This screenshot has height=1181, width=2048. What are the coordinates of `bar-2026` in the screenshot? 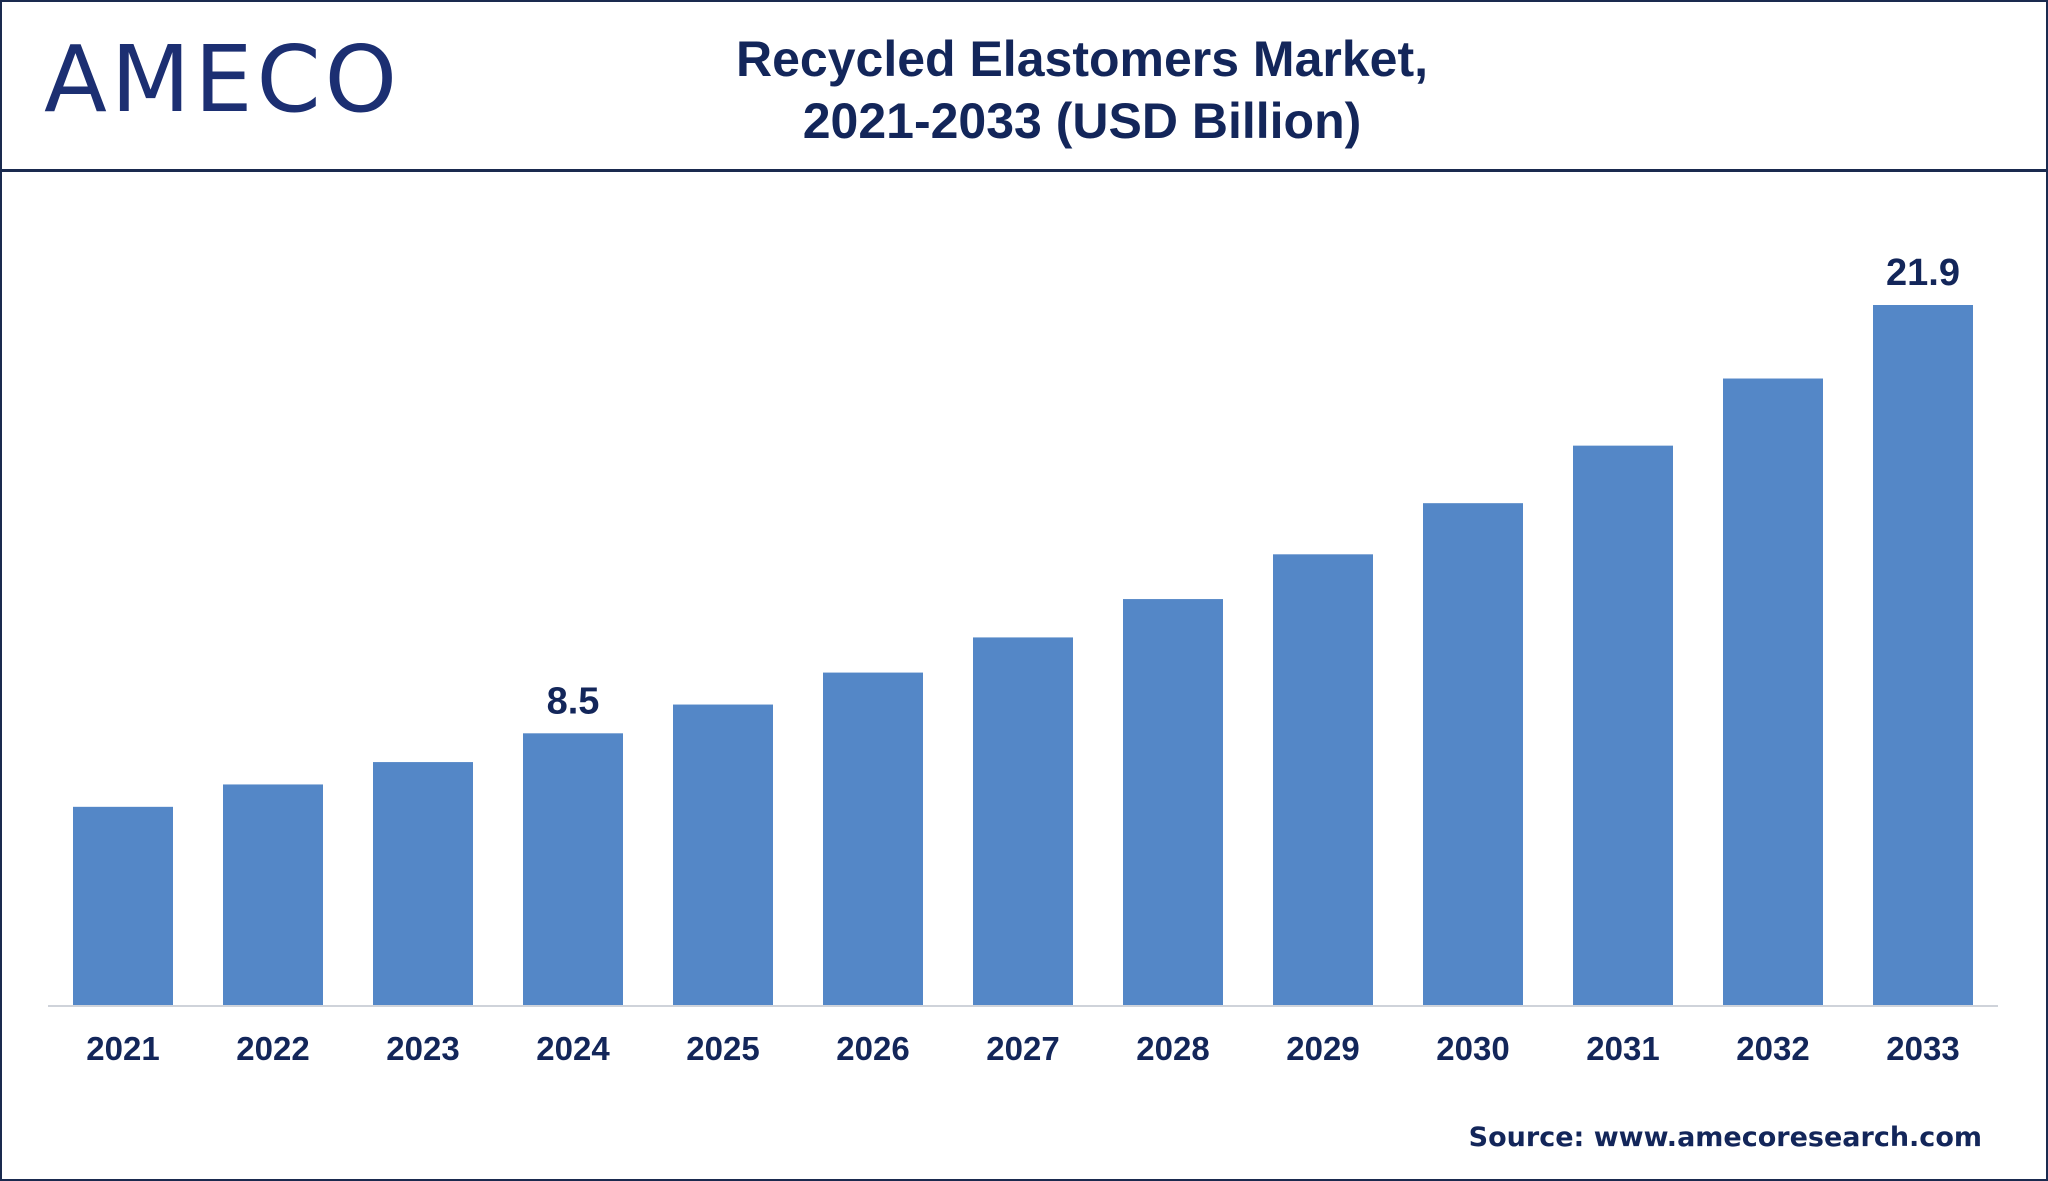 It's located at (873, 838).